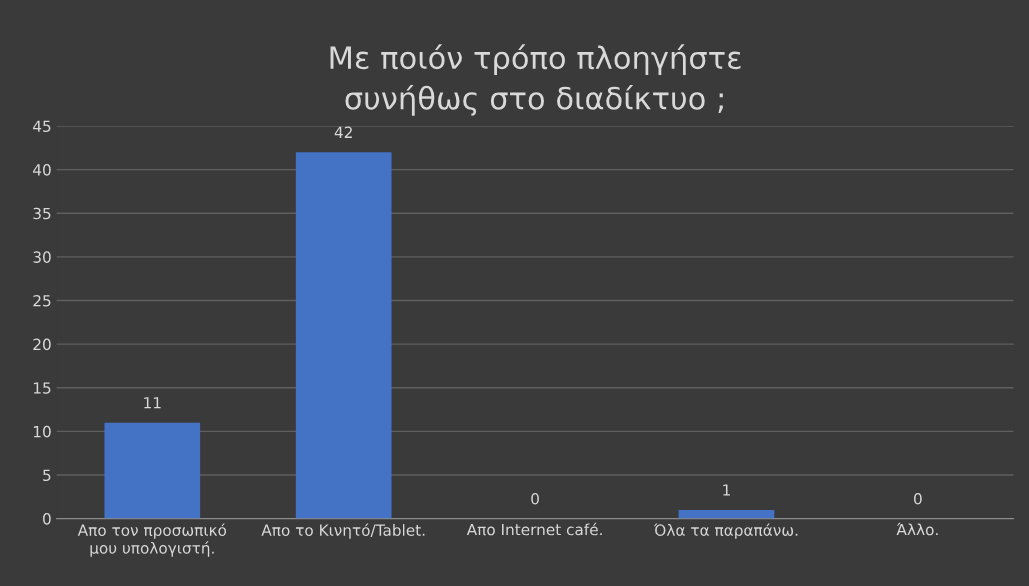 The width and height of the screenshot is (1029, 586). Describe the element at coordinates (42, 126) in the screenshot. I see `y-tick-label: 45` at that location.